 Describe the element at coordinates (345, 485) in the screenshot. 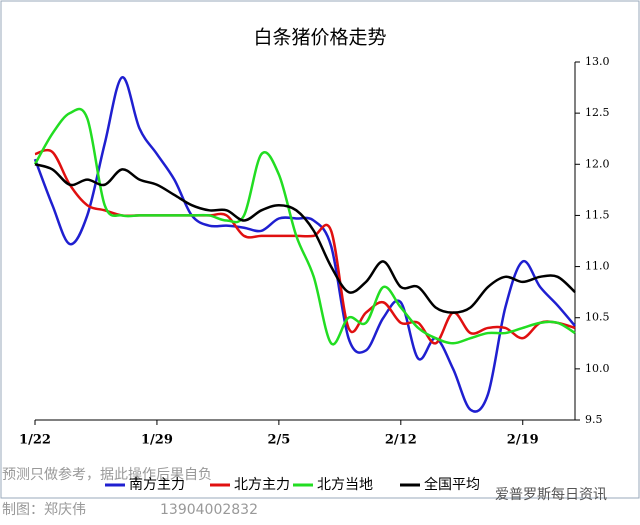

I see `legend-label: 北方当地` at that location.